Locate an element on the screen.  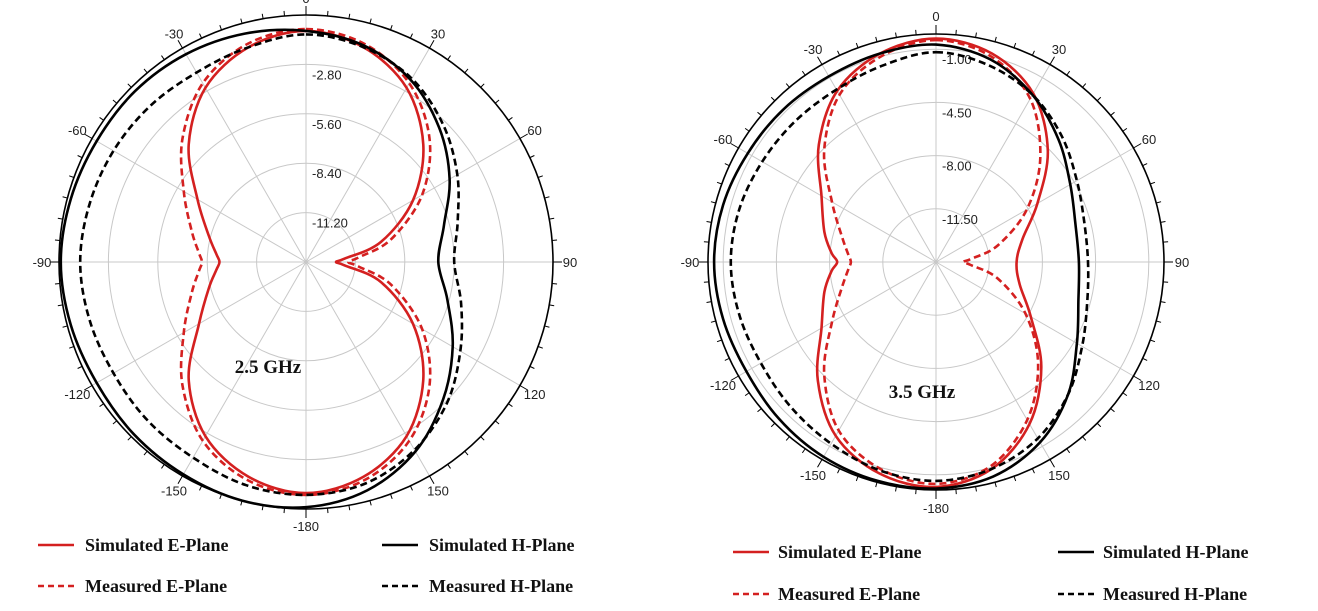
radial-tick-label: -8.00 is located at coordinates (957, 166).